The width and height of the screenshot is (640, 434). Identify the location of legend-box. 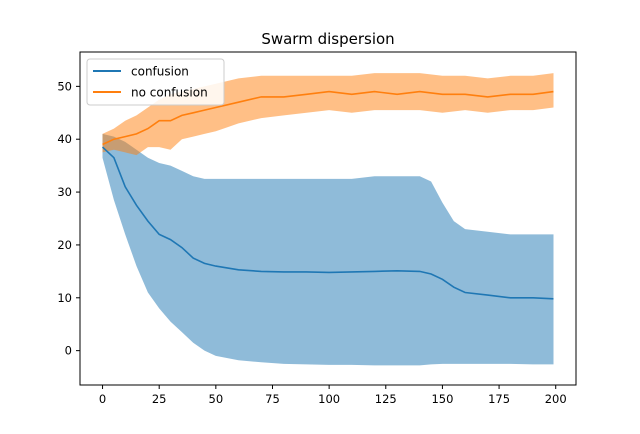
(155, 82).